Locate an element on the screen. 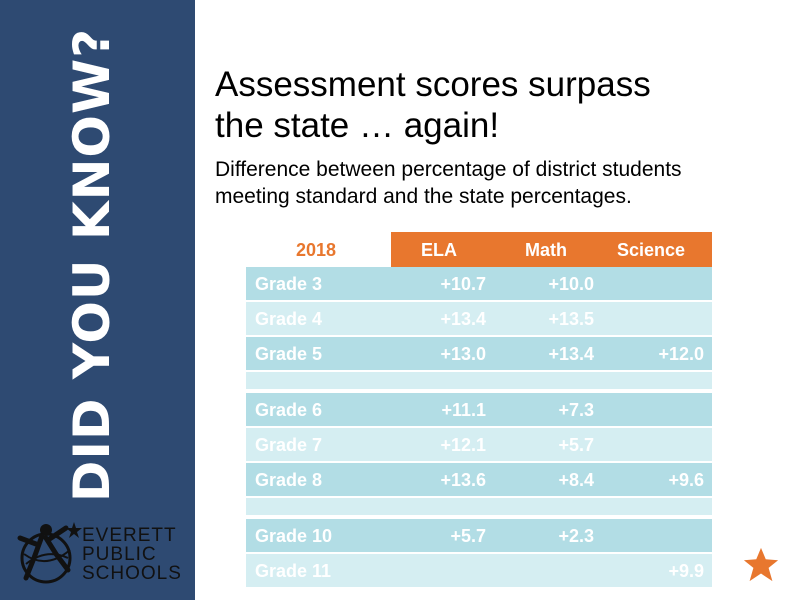 This screenshot has height=600, width=800. science-value: +12.0 is located at coordinates (681, 354).